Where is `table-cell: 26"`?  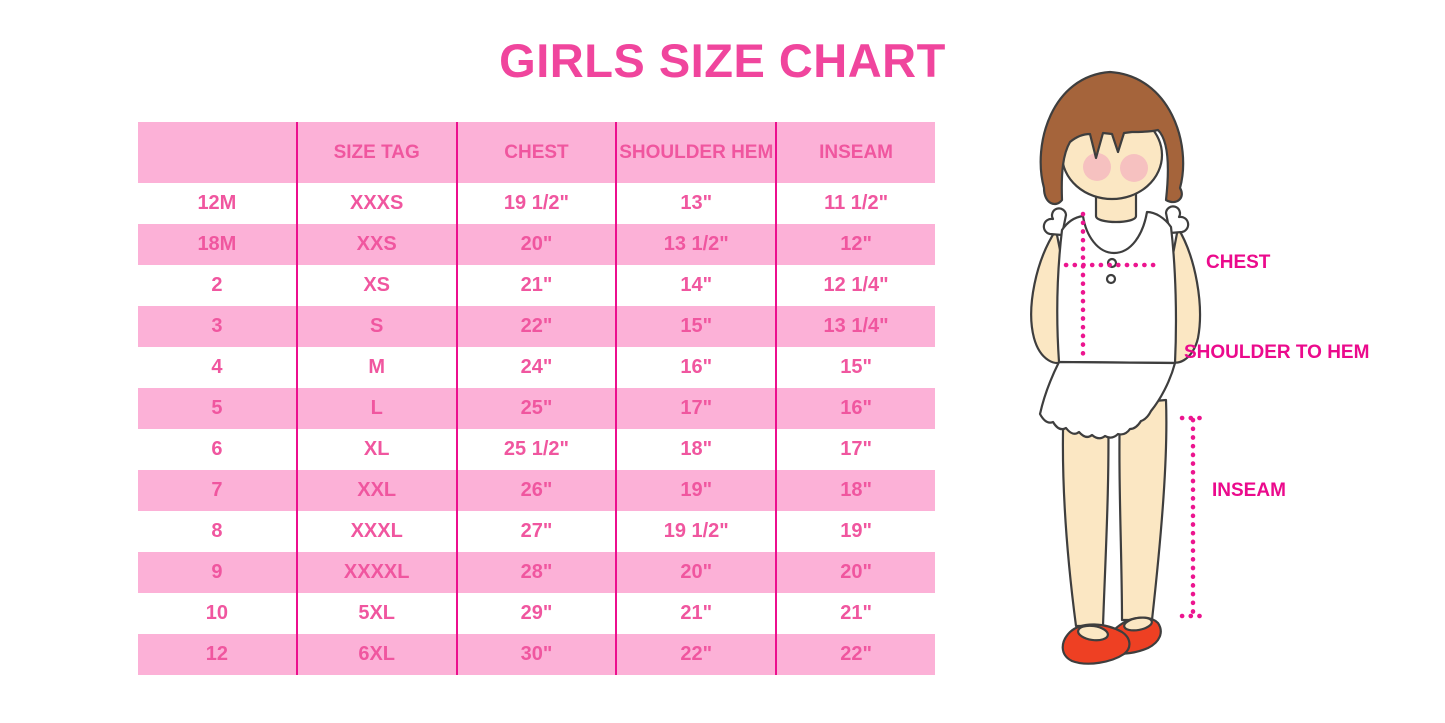
table-cell: 26" is located at coordinates (537, 490).